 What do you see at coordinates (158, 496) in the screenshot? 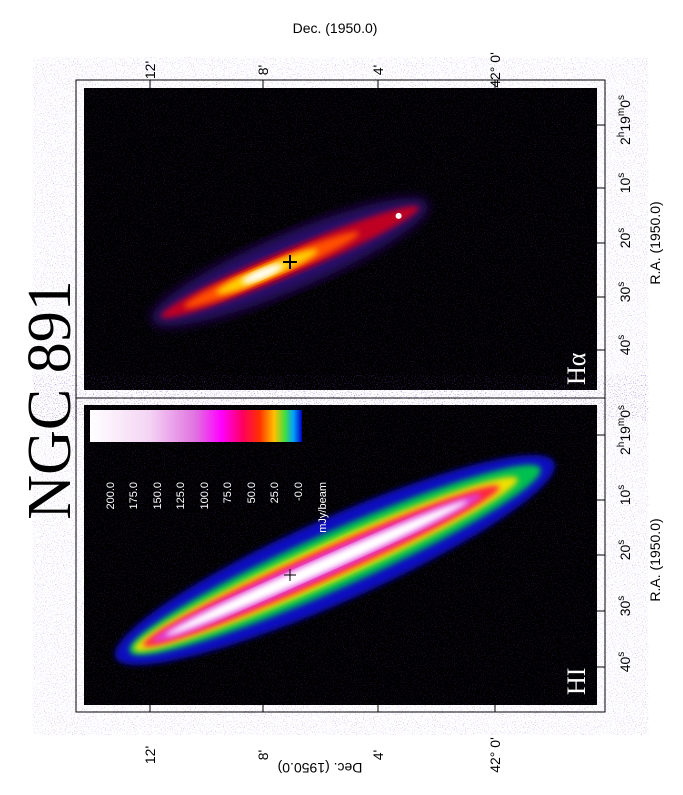
I see `colorbar-tick-label: 150.0` at bounding box center [158, 496].